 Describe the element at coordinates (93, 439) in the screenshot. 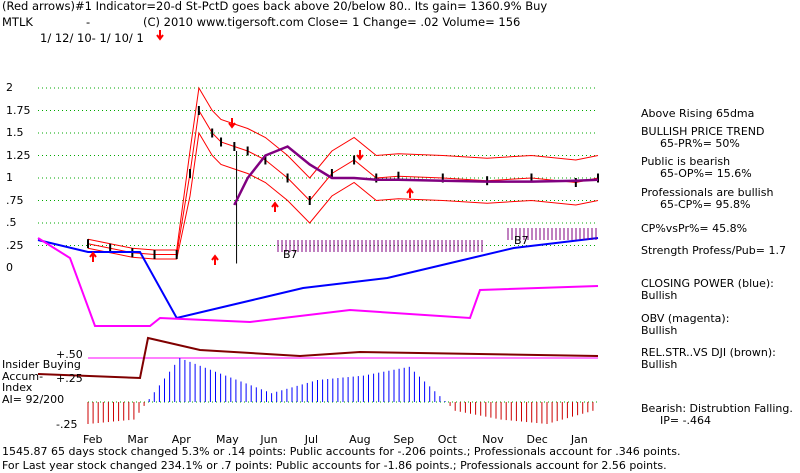

I see `x-tick-label: Feb` at that location.